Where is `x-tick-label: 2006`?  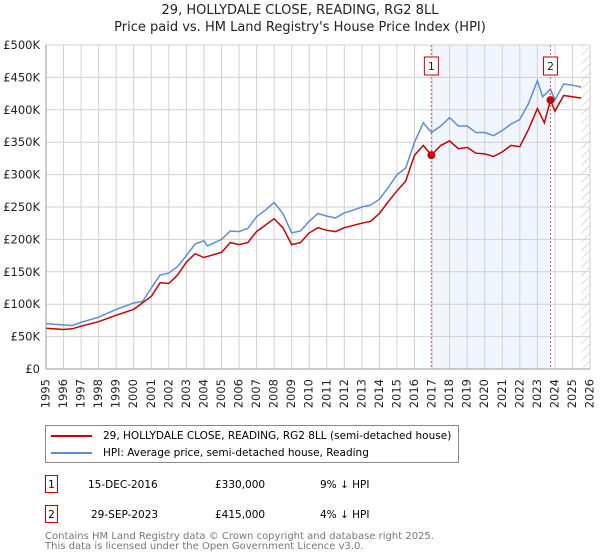 x-tick-label: 2006 is located at coordinates (239, 393).